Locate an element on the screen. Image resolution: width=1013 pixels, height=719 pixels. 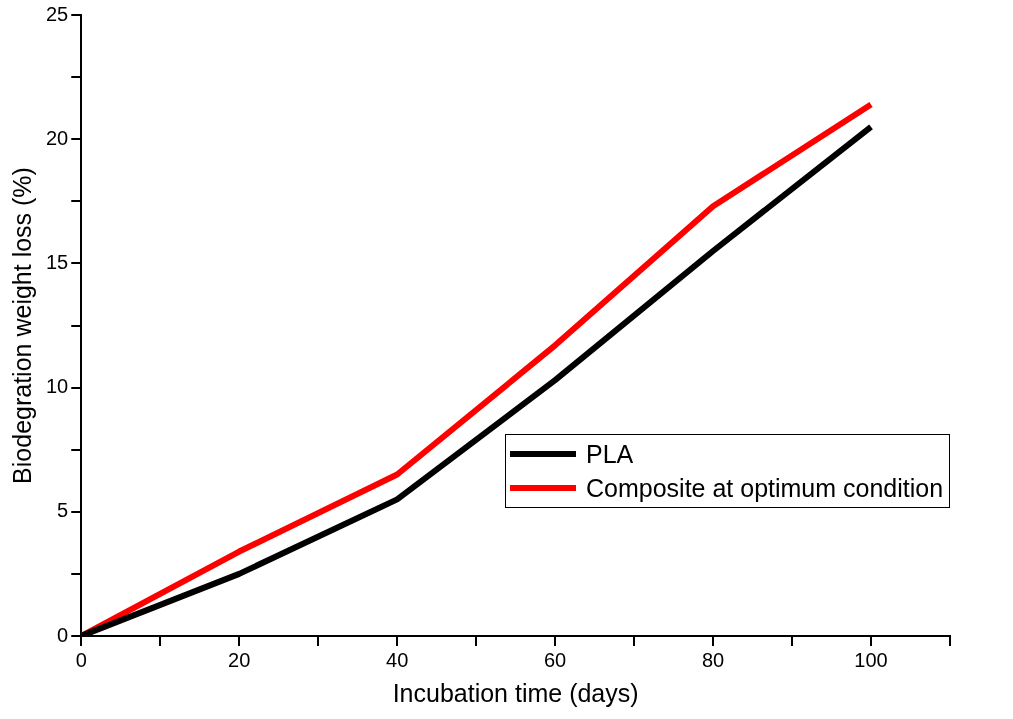
y-tick-label: 20 is located at coordinates (57, 137).